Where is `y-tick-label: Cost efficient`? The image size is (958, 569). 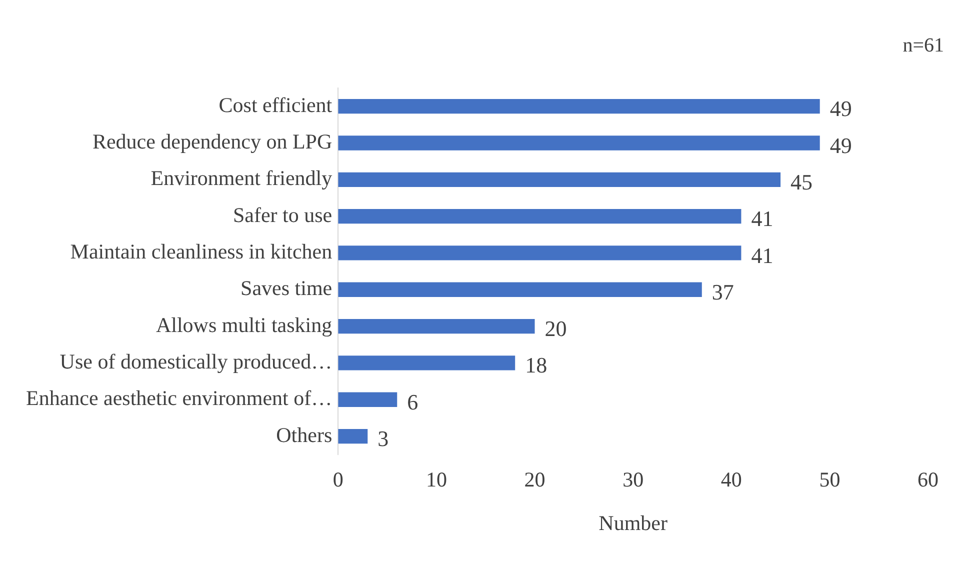
y-tick-label: Cost efficient is located at coordinates (275, 104).